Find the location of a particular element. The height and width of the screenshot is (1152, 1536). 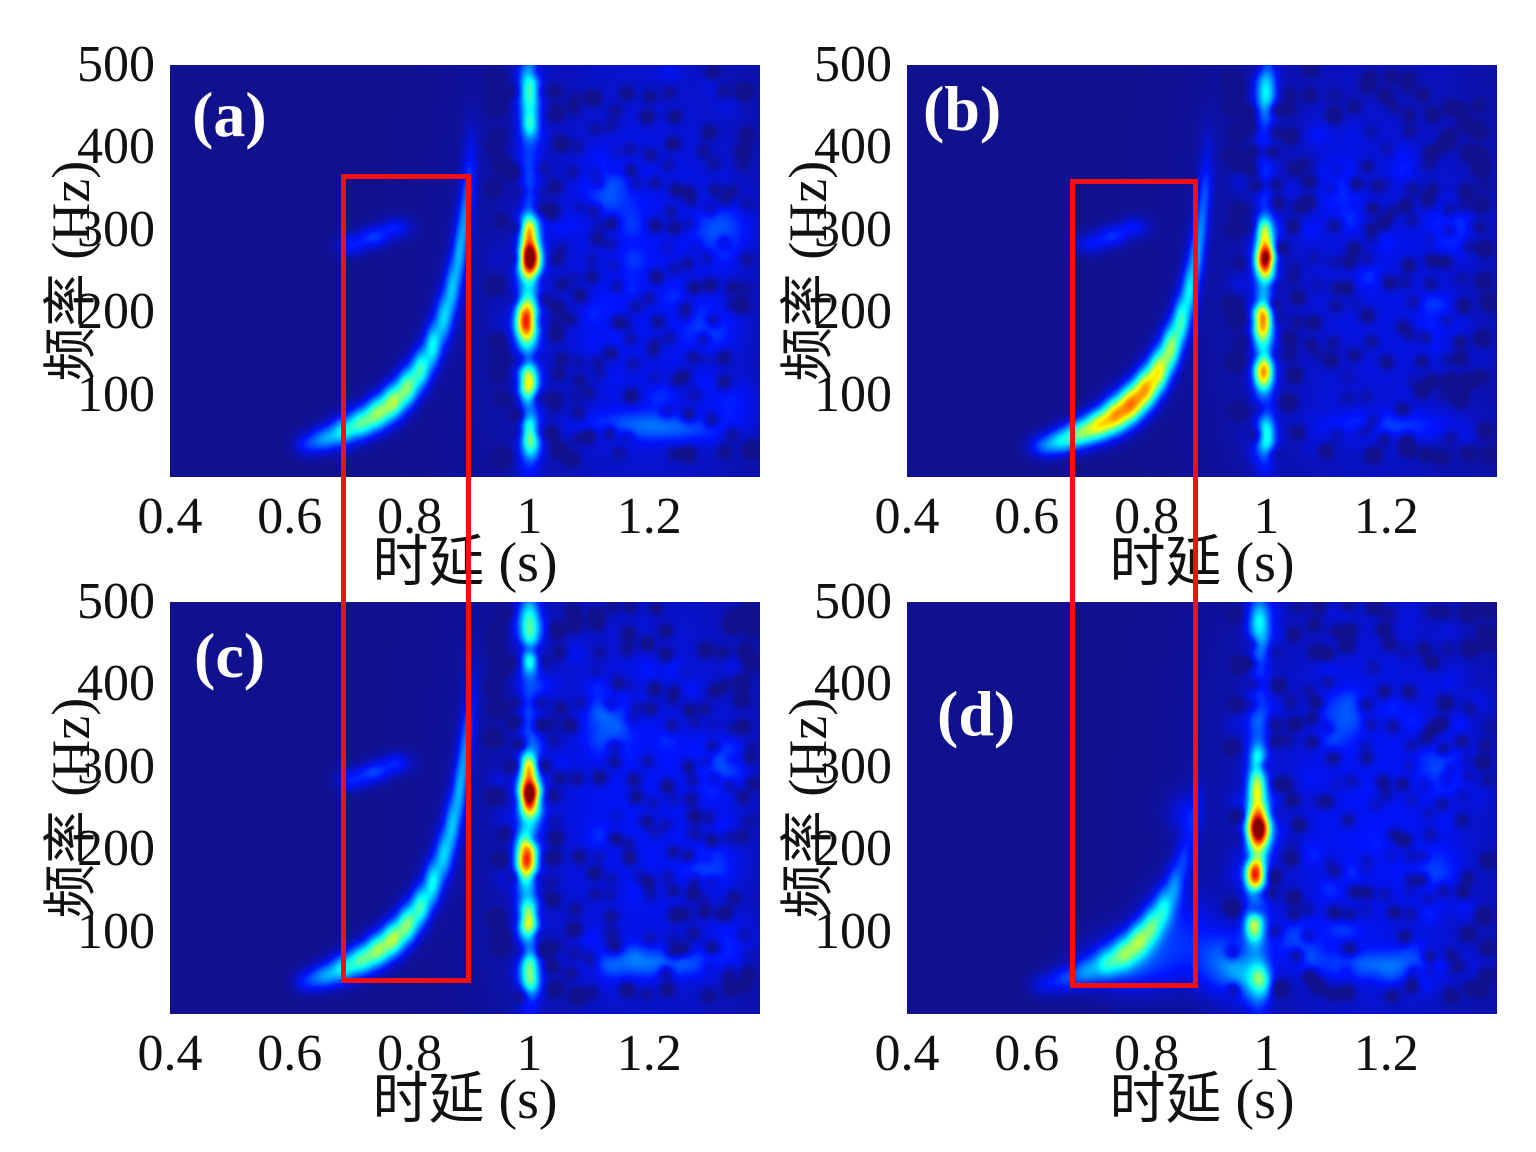

highlight-box-left is located at coordinates (405, 578).